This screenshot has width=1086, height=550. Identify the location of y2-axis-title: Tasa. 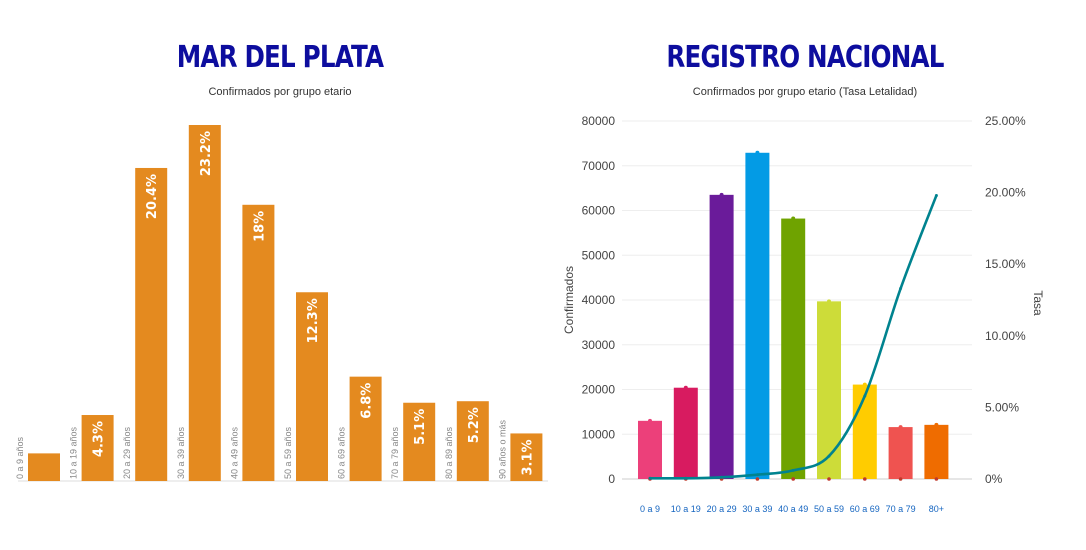
(1038, 303).